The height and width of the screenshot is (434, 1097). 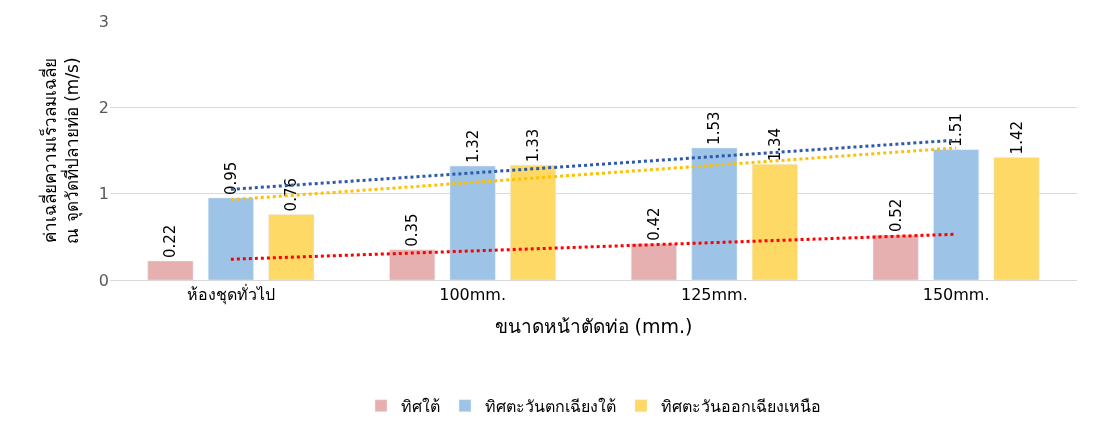 What do you see at coordinates (1016, 138) in the screenshot?
I see `data-label: 1.42` at bounding box center [1016, 138].